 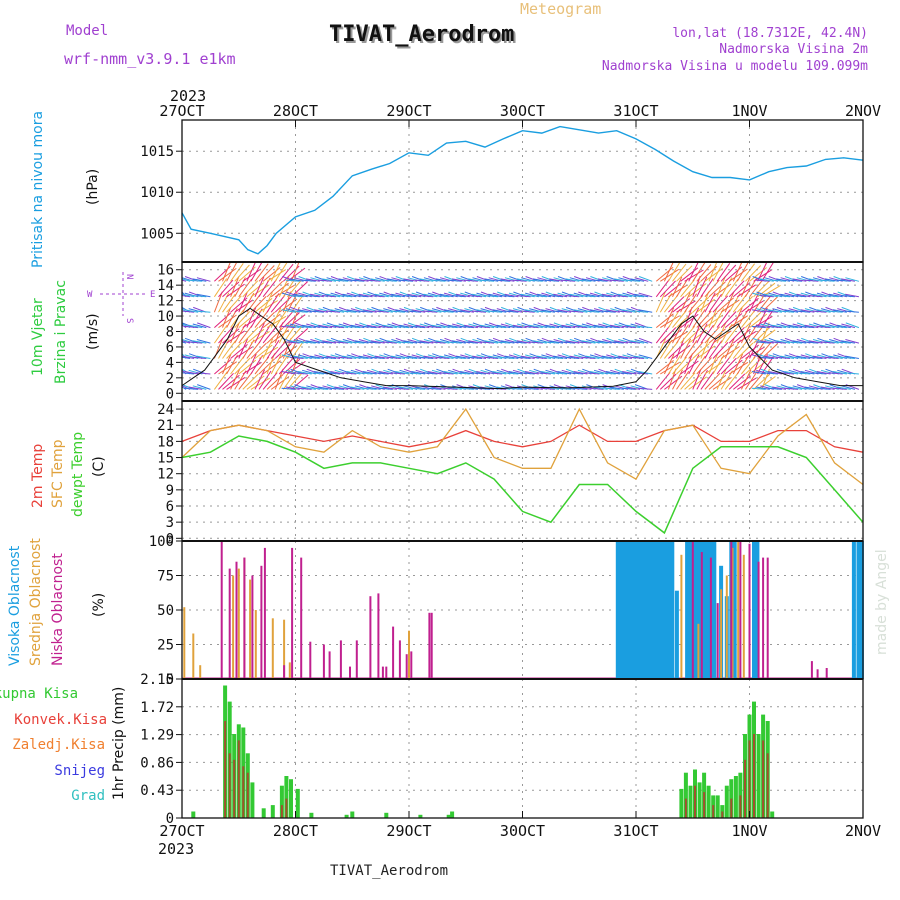 What do you see at coordinates (735, 66) in the screenshot?
I see `model-elevation: Nadmorska Visina u modelu 109.099m` at bounding box center [735, 66].